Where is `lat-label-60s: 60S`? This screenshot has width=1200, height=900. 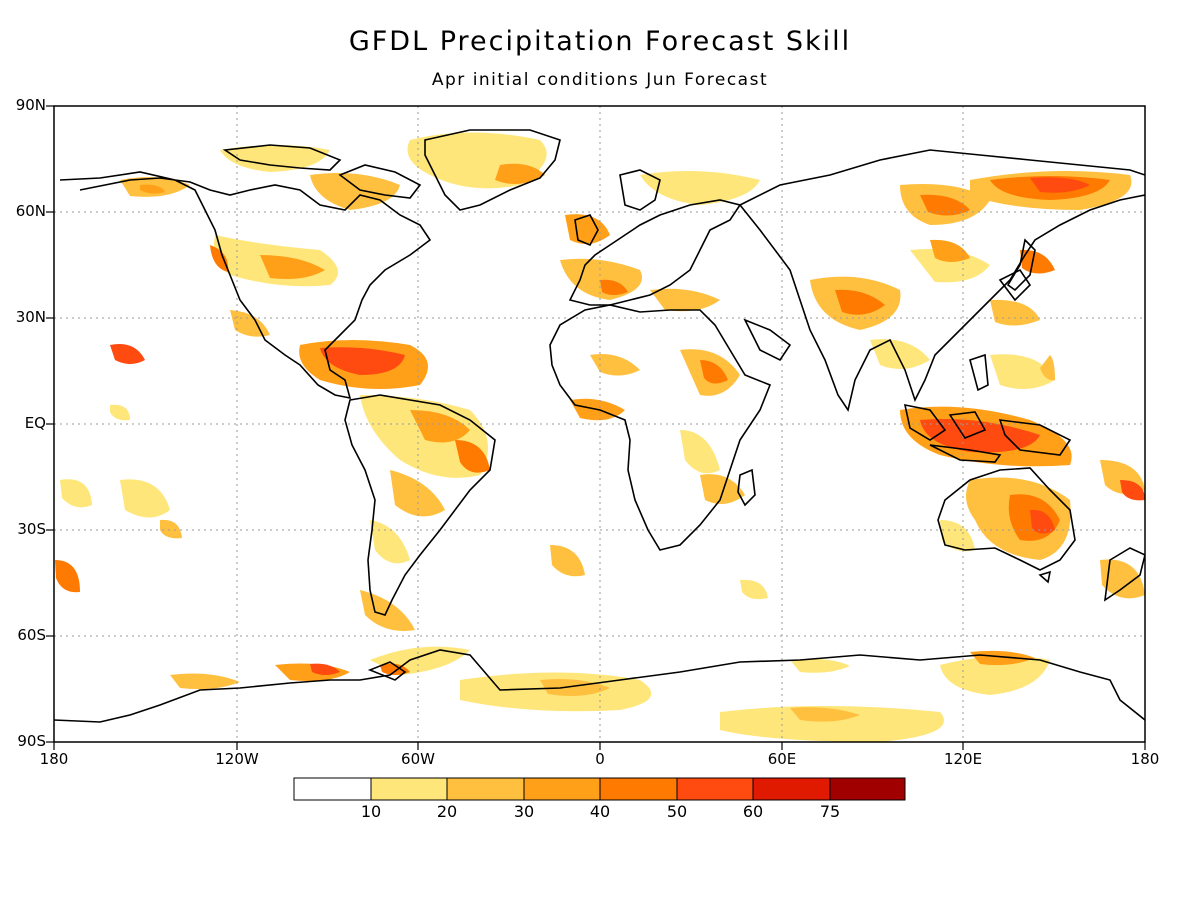
lat-label-60s: 60S is located at coordinates (31, 635).